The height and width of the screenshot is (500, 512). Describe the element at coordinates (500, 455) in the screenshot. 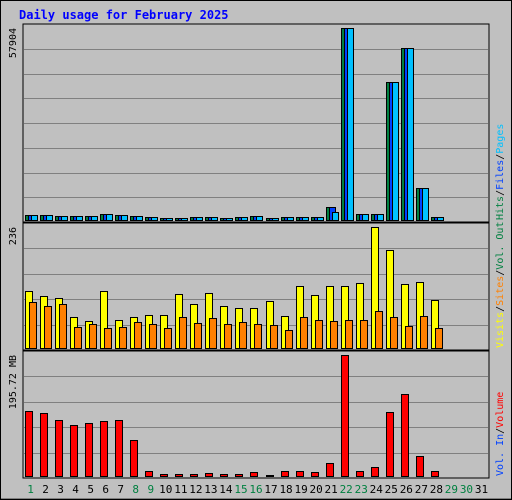

I see `legend-item-vol-in: Vol. In` at that location.